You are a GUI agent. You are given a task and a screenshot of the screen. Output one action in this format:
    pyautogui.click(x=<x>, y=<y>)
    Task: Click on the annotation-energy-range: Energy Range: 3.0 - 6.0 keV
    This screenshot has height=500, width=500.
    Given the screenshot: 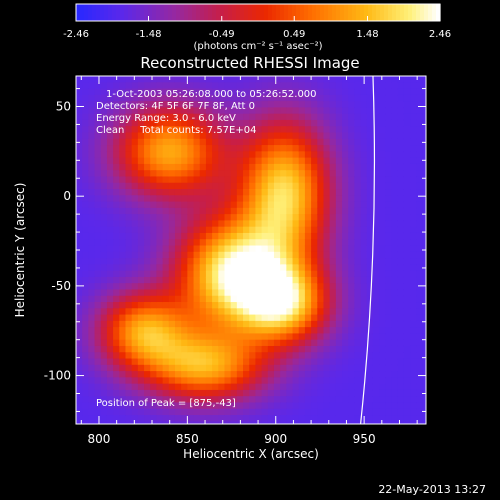 What is the action you would take?
    pyautogui.click(x=166, y=118)
    